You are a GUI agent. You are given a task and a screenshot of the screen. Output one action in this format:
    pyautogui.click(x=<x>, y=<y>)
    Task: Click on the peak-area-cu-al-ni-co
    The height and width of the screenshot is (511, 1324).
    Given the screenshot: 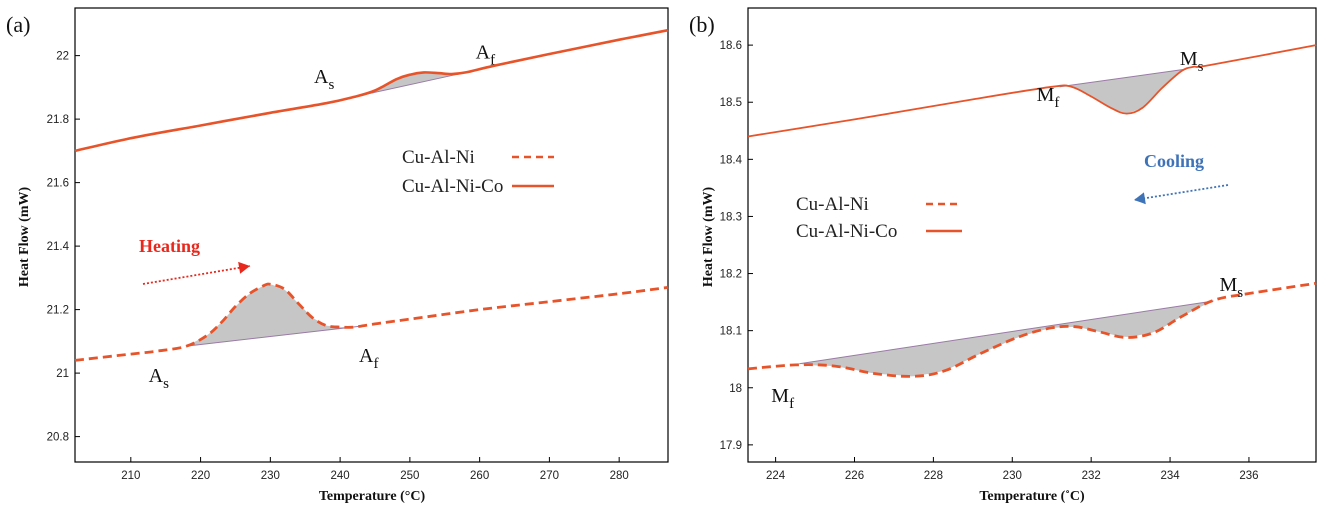 What is the action you would take?
    pyautogui.click(x=1122, y=91)
    